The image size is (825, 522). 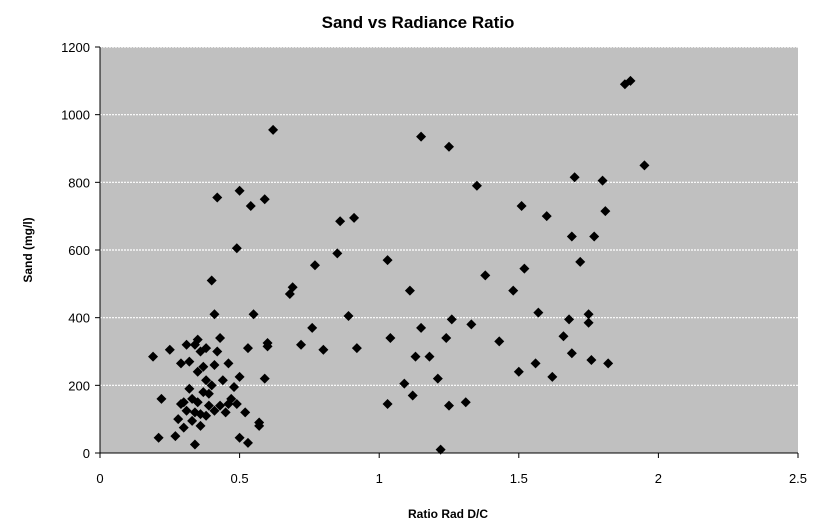 What do you see at coordinates (519, 478) in the screenshot?
I see `x-tick-label-3: 1.5` at bounding box center [519, 478].